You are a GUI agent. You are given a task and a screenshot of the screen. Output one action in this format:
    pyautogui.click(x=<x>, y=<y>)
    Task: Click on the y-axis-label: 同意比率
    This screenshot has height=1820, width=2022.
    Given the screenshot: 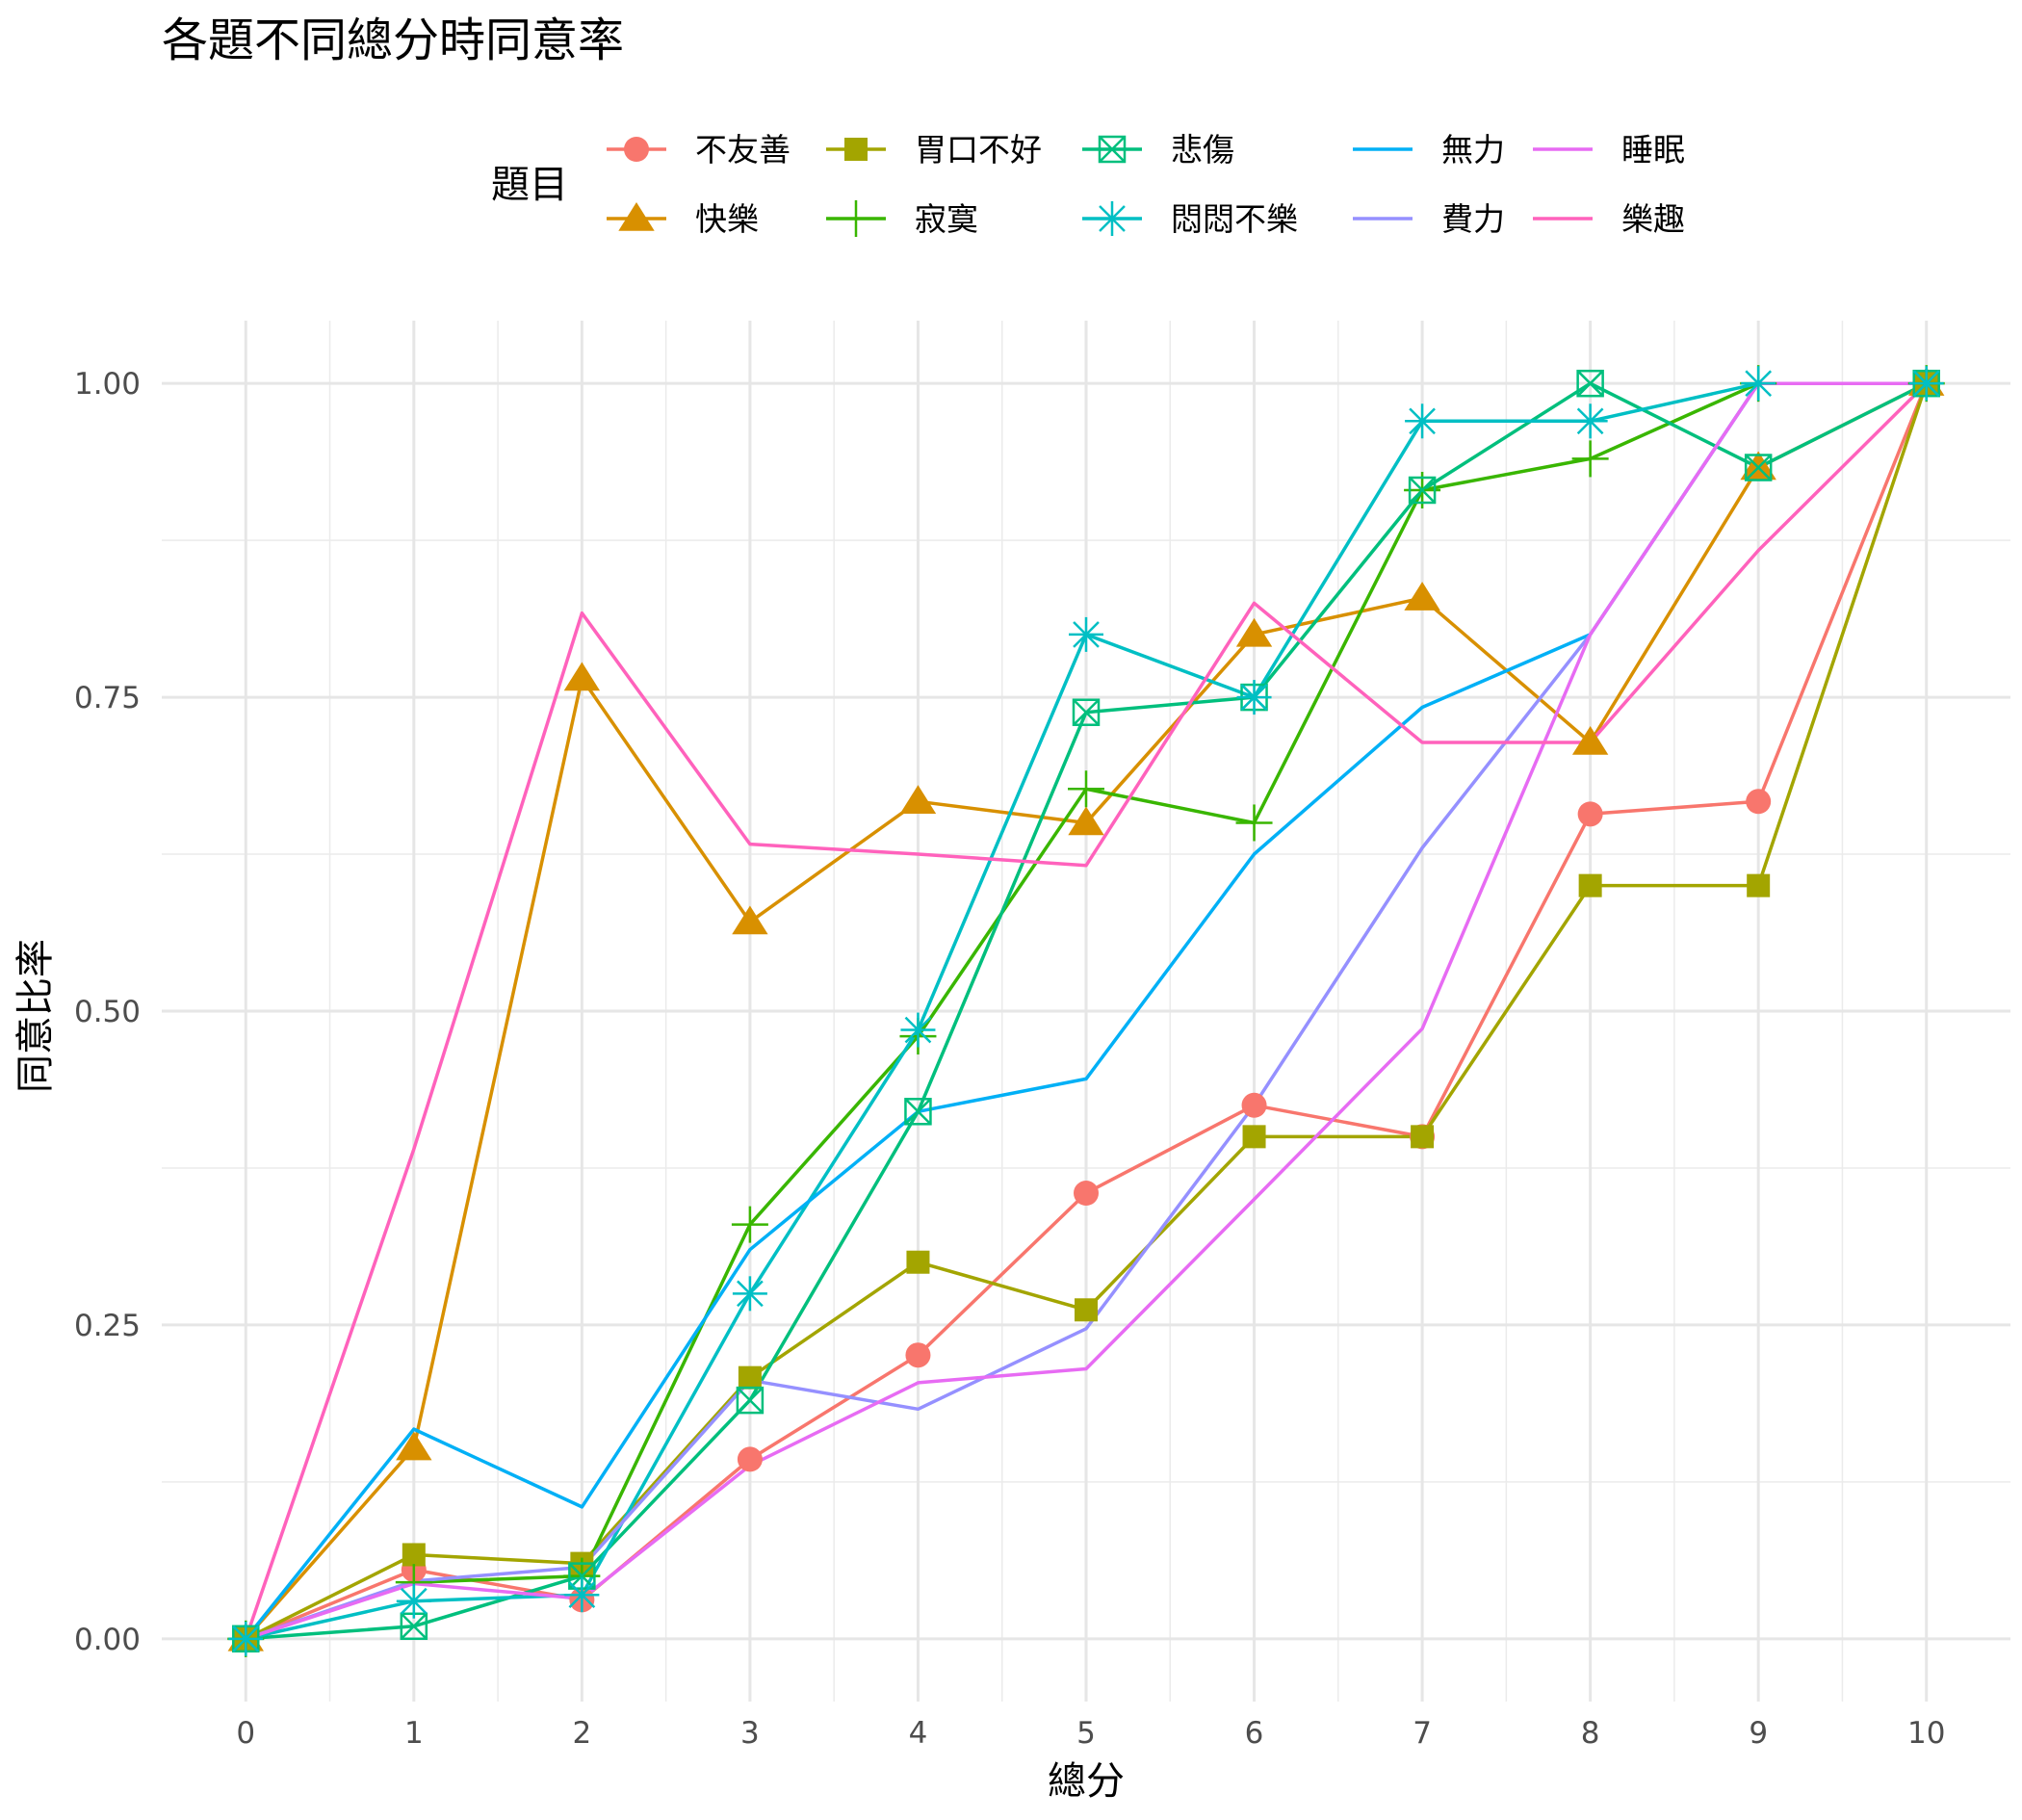 What is the action you would take?
    pyautogui.click(x=35, y=1016)
    